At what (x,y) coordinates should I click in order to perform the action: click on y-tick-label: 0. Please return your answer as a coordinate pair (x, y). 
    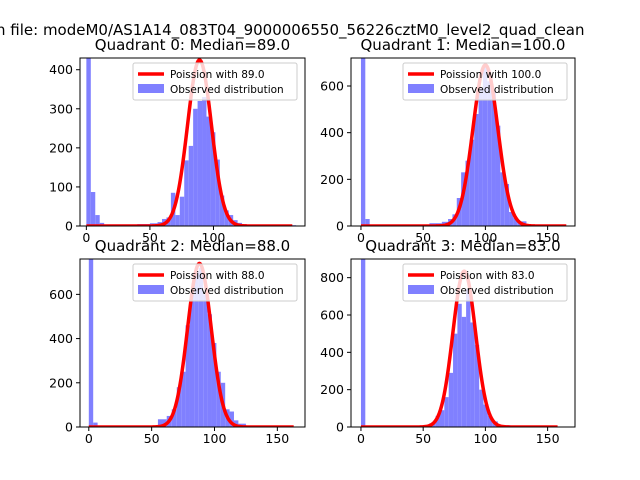
    Looking at the image, I should click on (340, 427).